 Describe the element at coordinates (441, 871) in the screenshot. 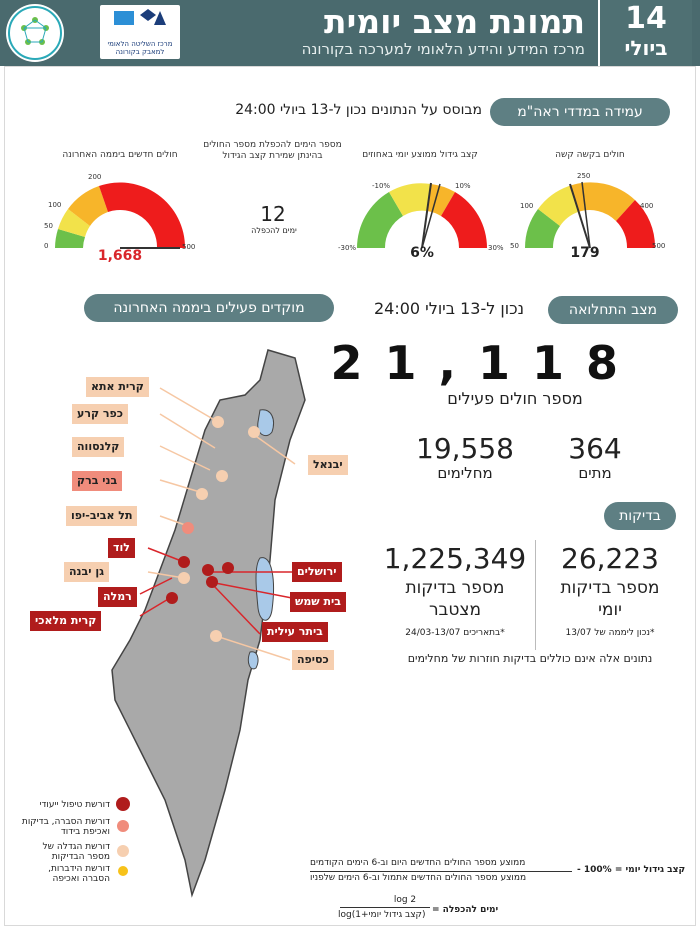

I see `growth-formula-bar` at that location.